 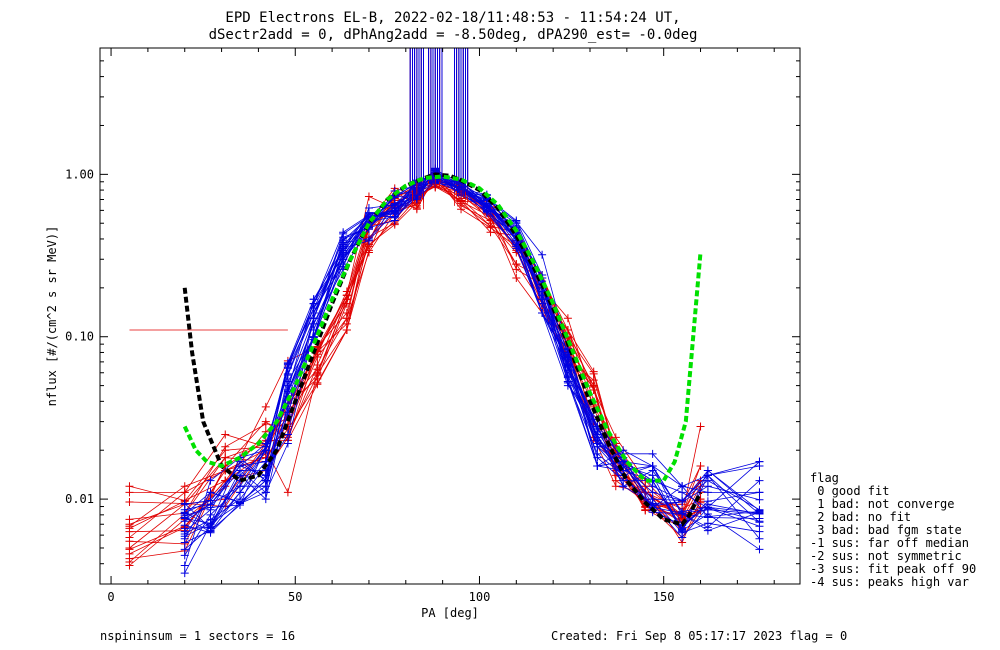 I want to click on legend-item: -4 sus: peaks high var, so click(x=889, y=582).